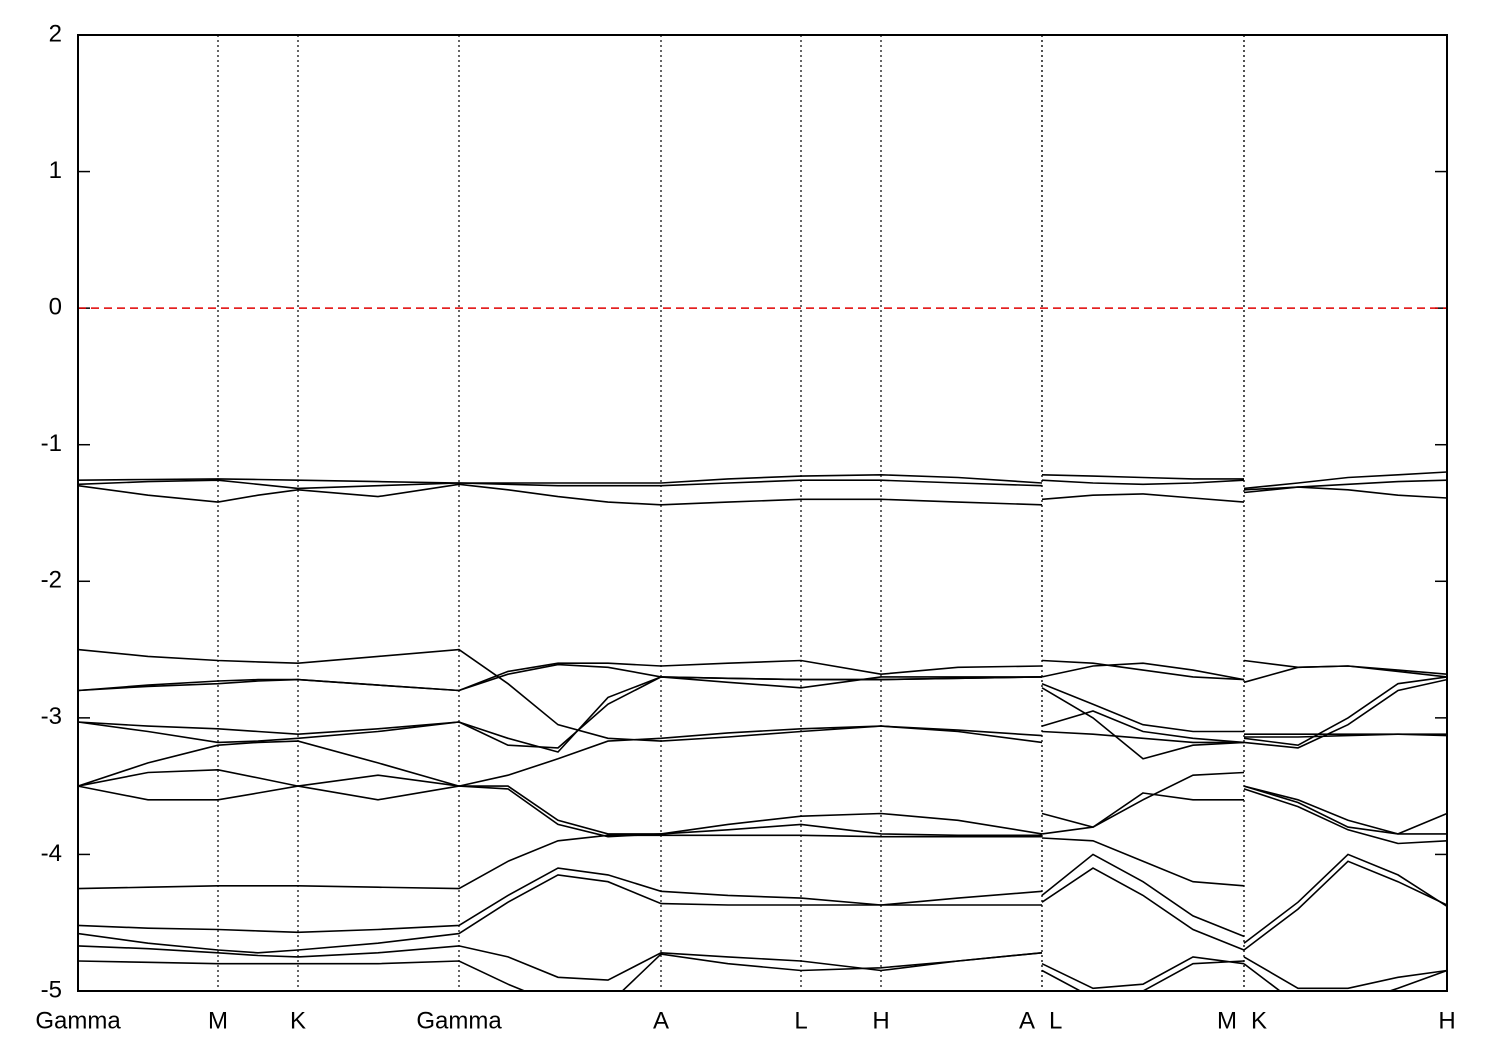 Image resolution: width=1500 pixels, height=1050 pixels. Describe the element at coordinates (51, 989) in the screenshot. I see `y-tick-label: -5` at that location.